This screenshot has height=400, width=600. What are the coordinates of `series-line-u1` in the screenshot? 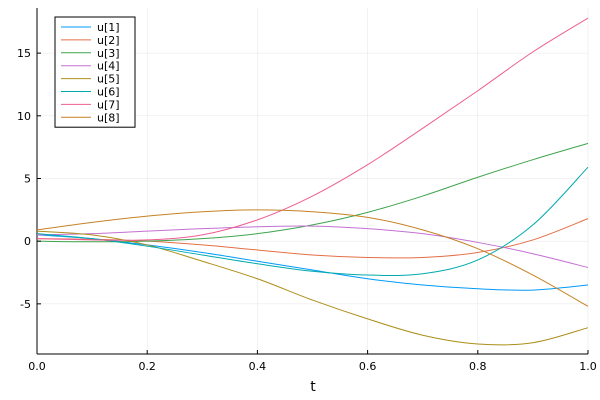 It's located at (312, 262).